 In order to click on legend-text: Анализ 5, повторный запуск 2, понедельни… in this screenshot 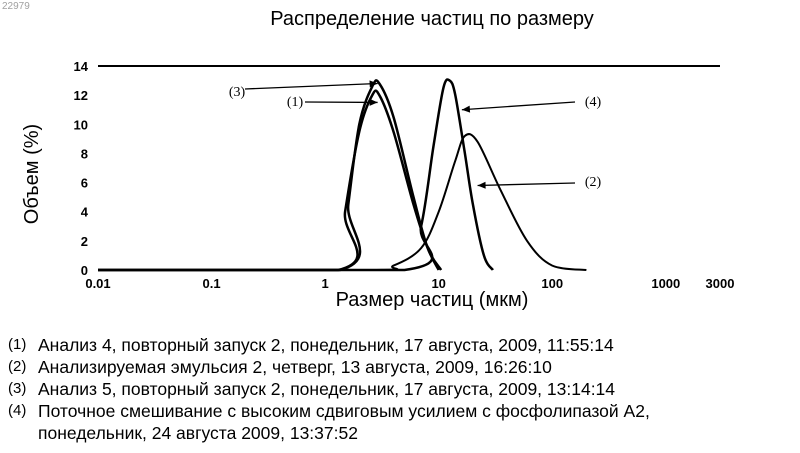, I will do `click(326, 389)`.